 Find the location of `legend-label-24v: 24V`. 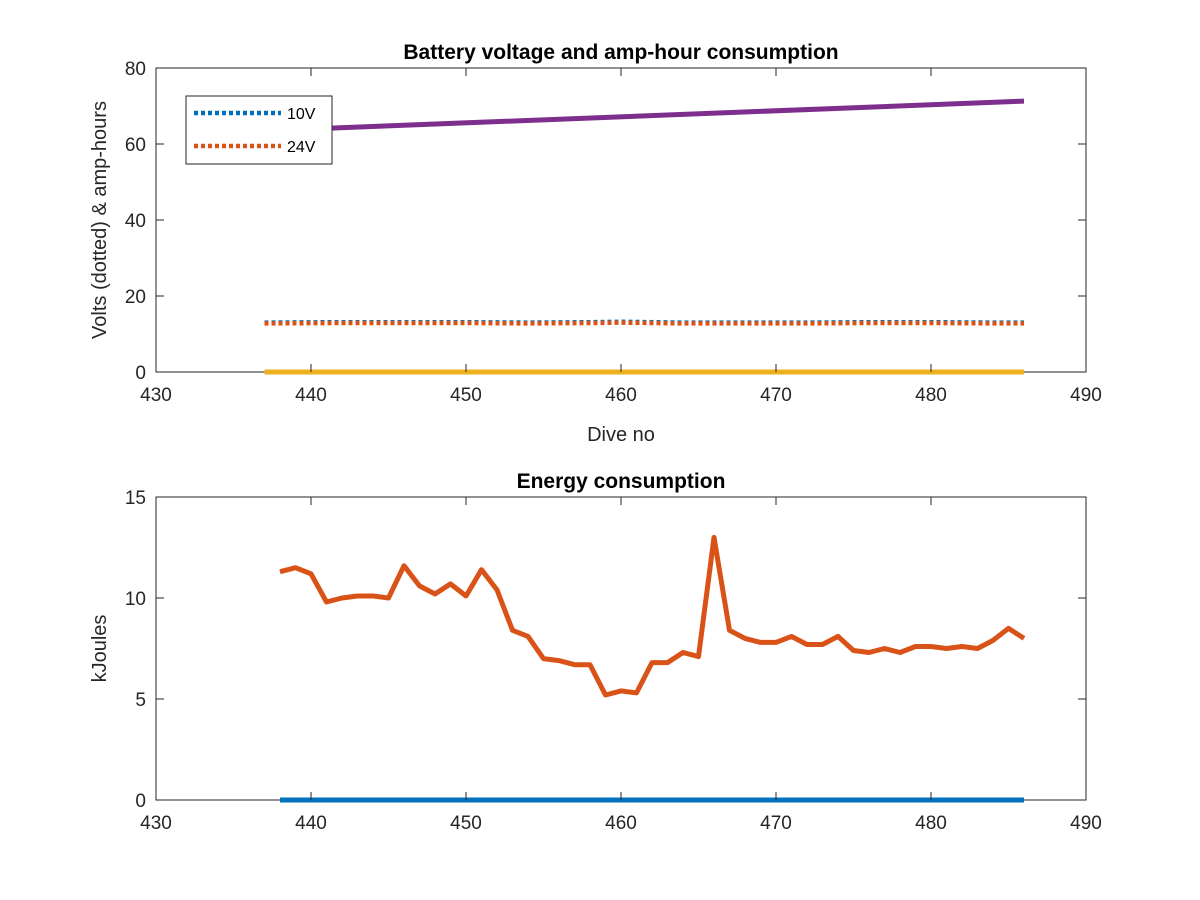

legend-label-24v: 24V is located at coordinates (301, 147).